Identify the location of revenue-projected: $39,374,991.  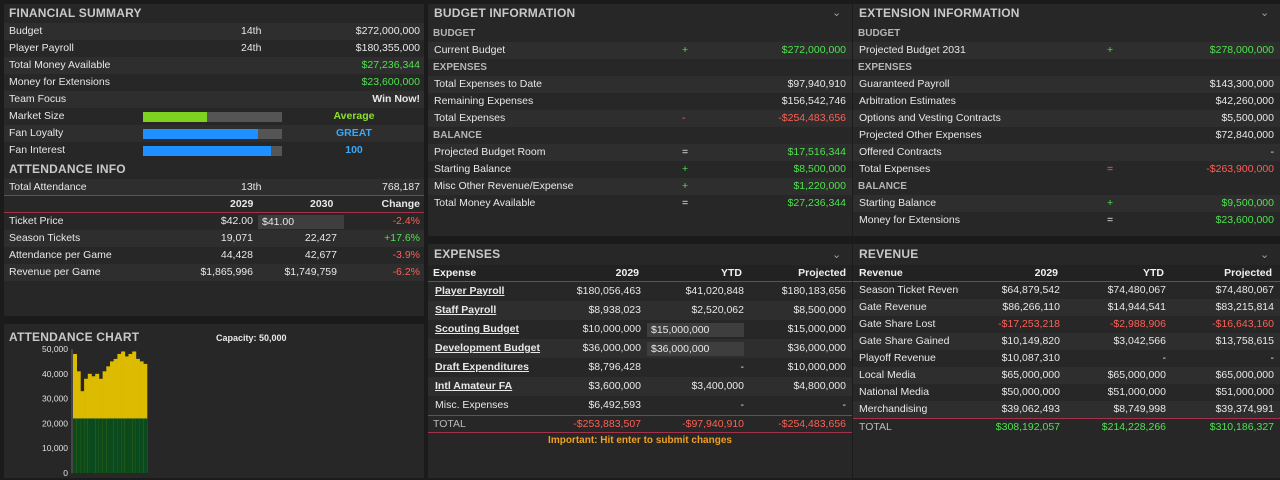
(1244, 409).